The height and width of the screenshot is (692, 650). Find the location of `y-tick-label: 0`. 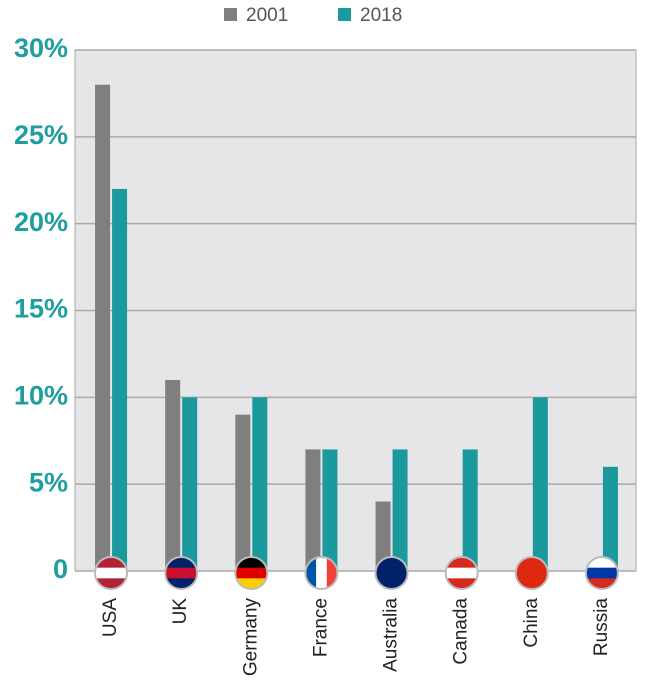

y-tick-label: 0 is located at coordinates (60, 569).